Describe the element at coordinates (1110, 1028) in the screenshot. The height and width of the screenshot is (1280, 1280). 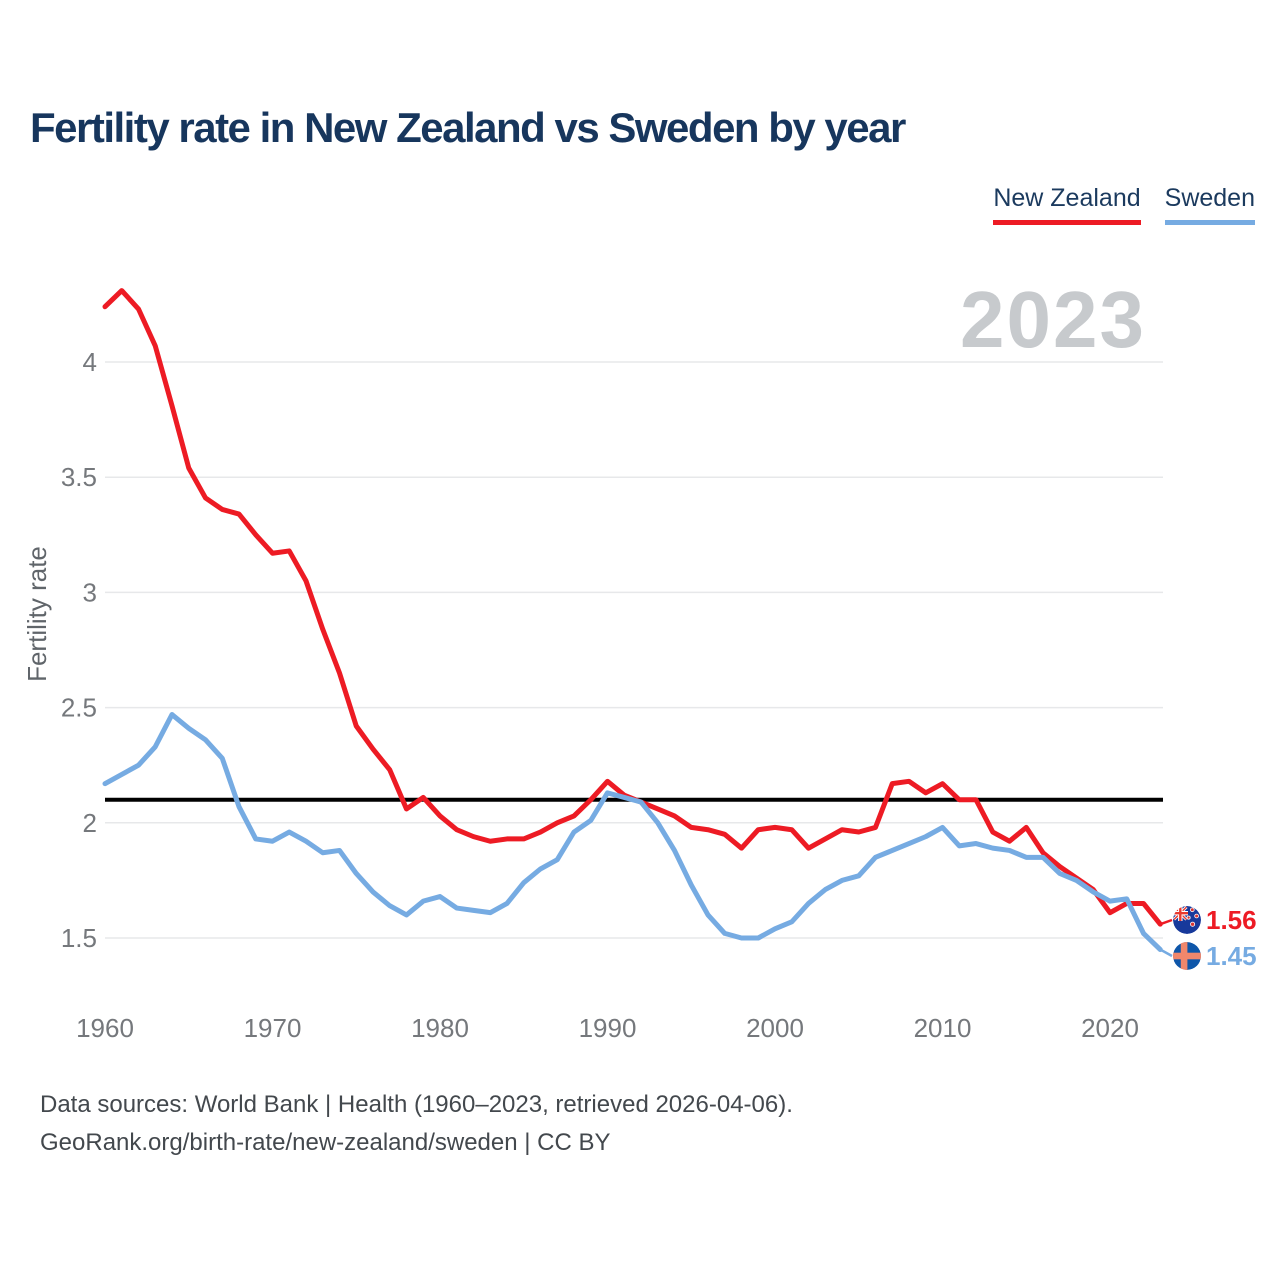
I see `x-tick-label: 2020` at that location.